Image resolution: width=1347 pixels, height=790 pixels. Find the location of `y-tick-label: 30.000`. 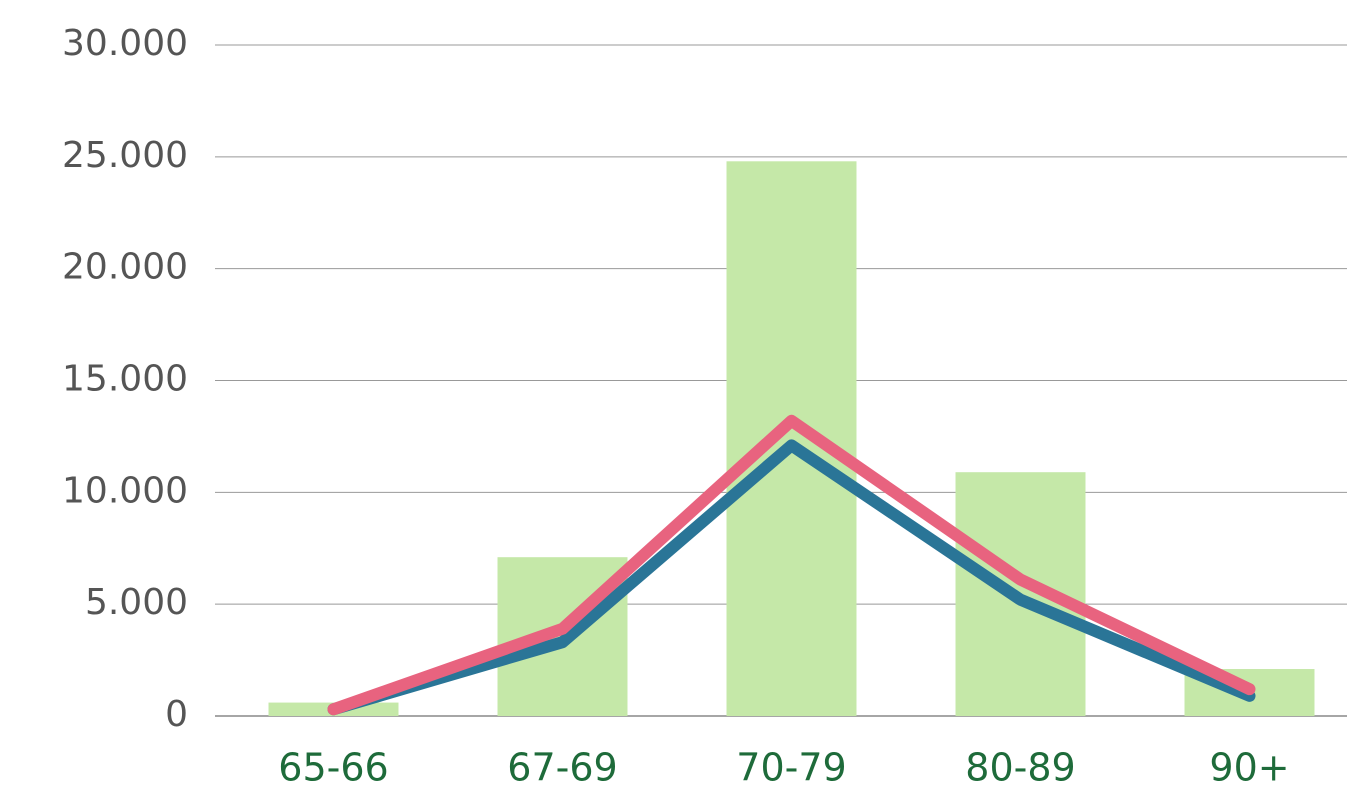

y-tick-label: 30.000 is located at coordinates (125, 43).